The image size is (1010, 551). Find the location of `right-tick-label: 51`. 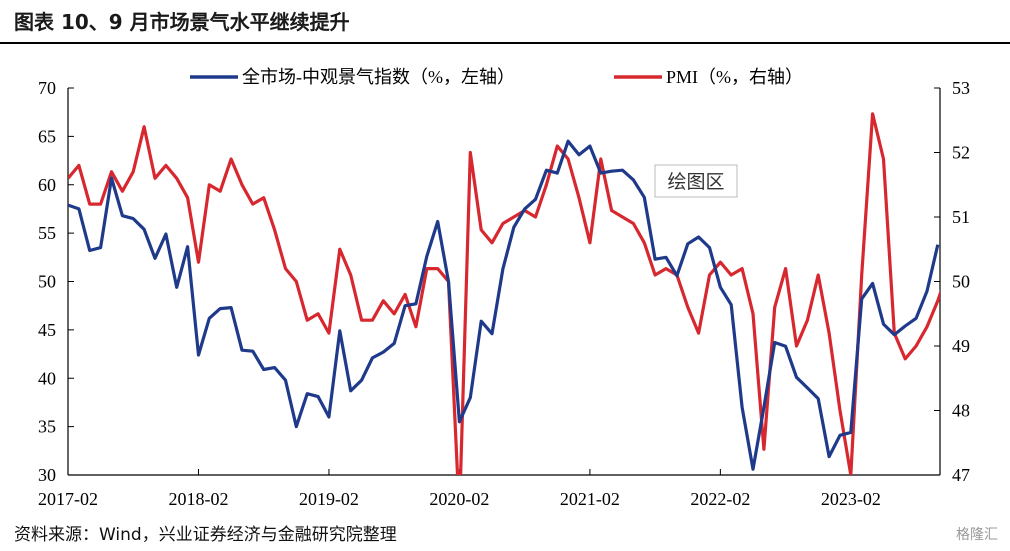

right-tick-label: 51 is located at coordinates (961, 217).